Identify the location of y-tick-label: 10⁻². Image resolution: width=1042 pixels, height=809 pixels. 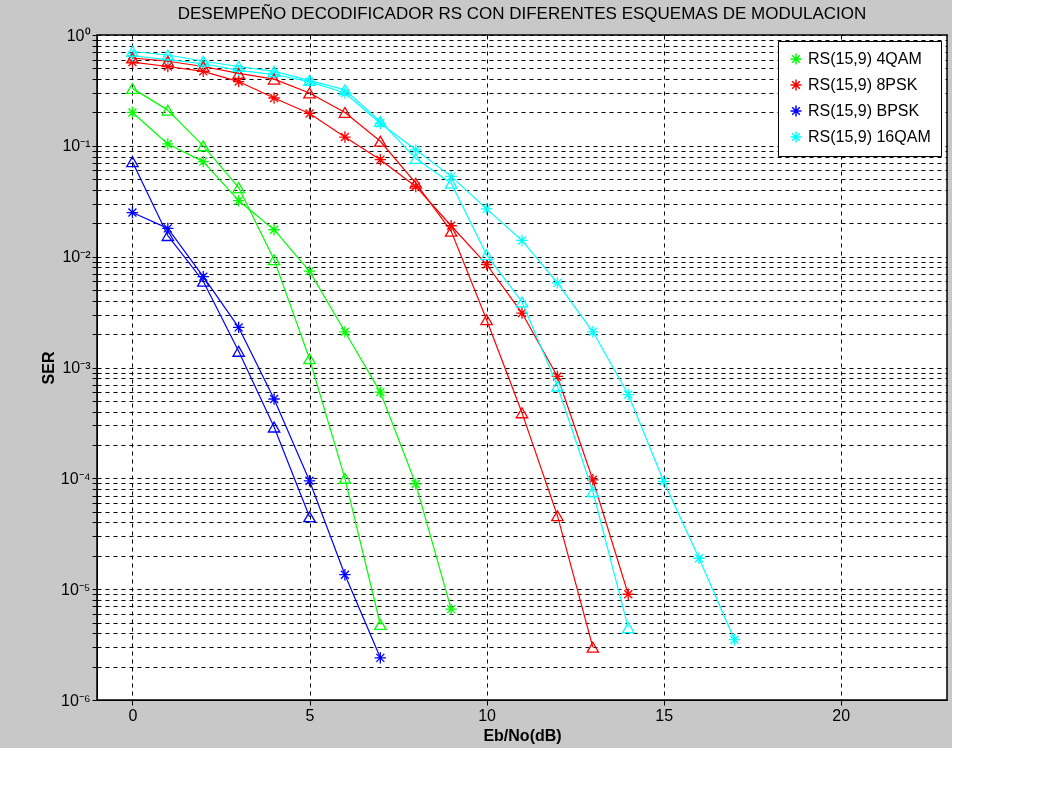
(77, 257).